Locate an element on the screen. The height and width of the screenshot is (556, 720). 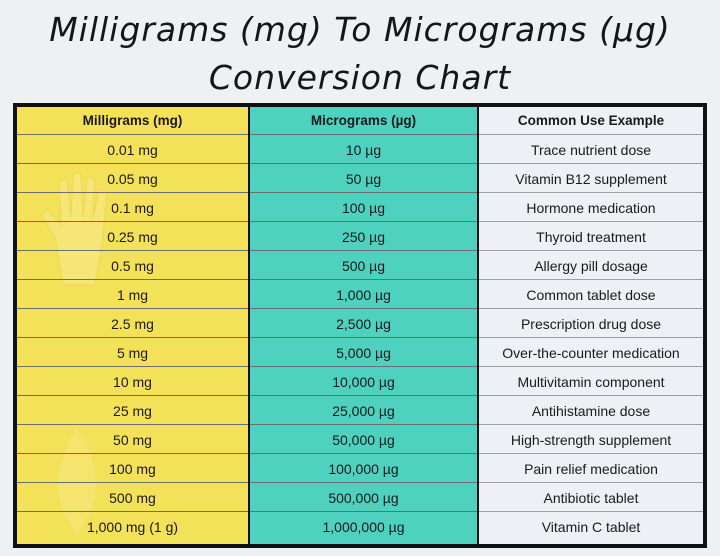
ug-cell: 10 µg is located at coordinates (363, 150).